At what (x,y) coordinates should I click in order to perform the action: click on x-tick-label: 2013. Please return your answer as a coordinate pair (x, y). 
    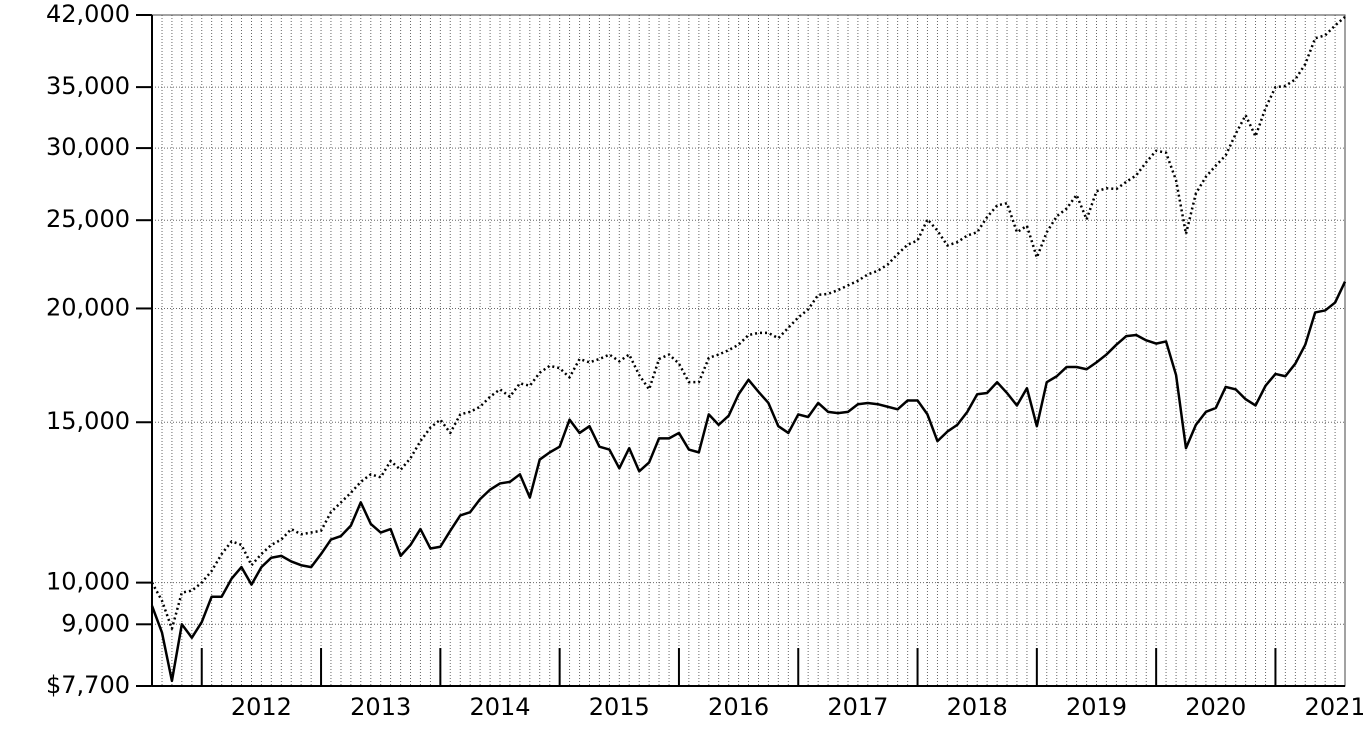
    Looking at the image, I should click on (380, 707).